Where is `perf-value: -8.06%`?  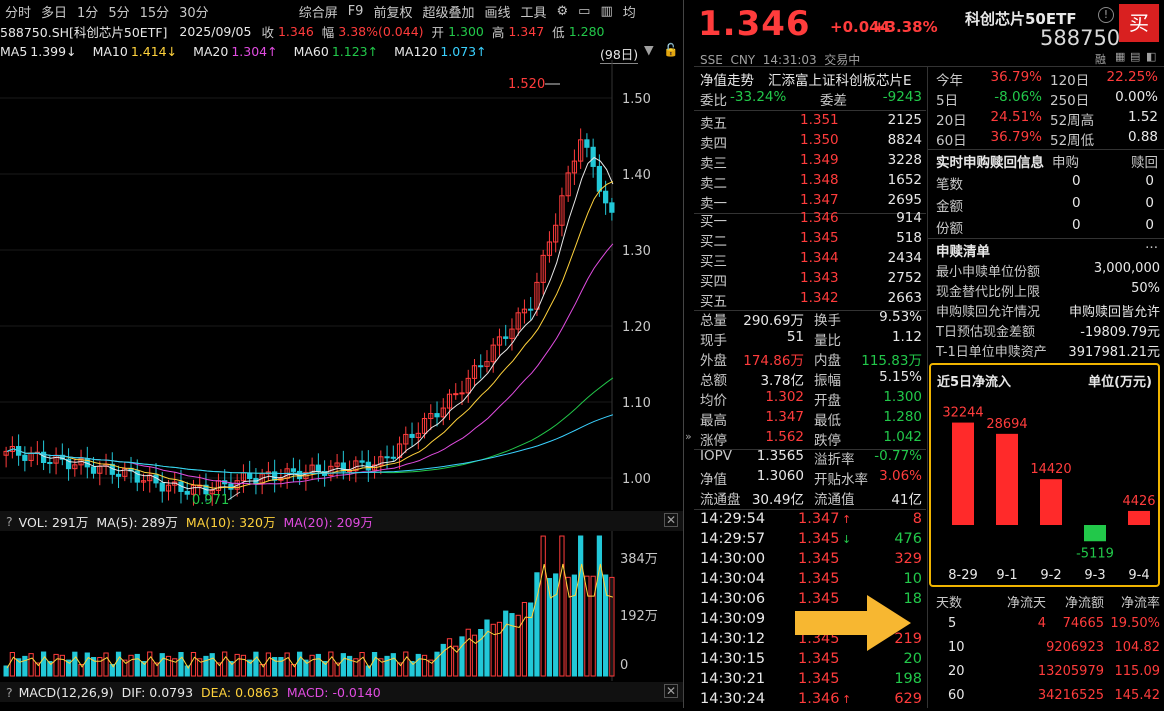 perf-value: -8.06% is located at coordinates (1018, 97).